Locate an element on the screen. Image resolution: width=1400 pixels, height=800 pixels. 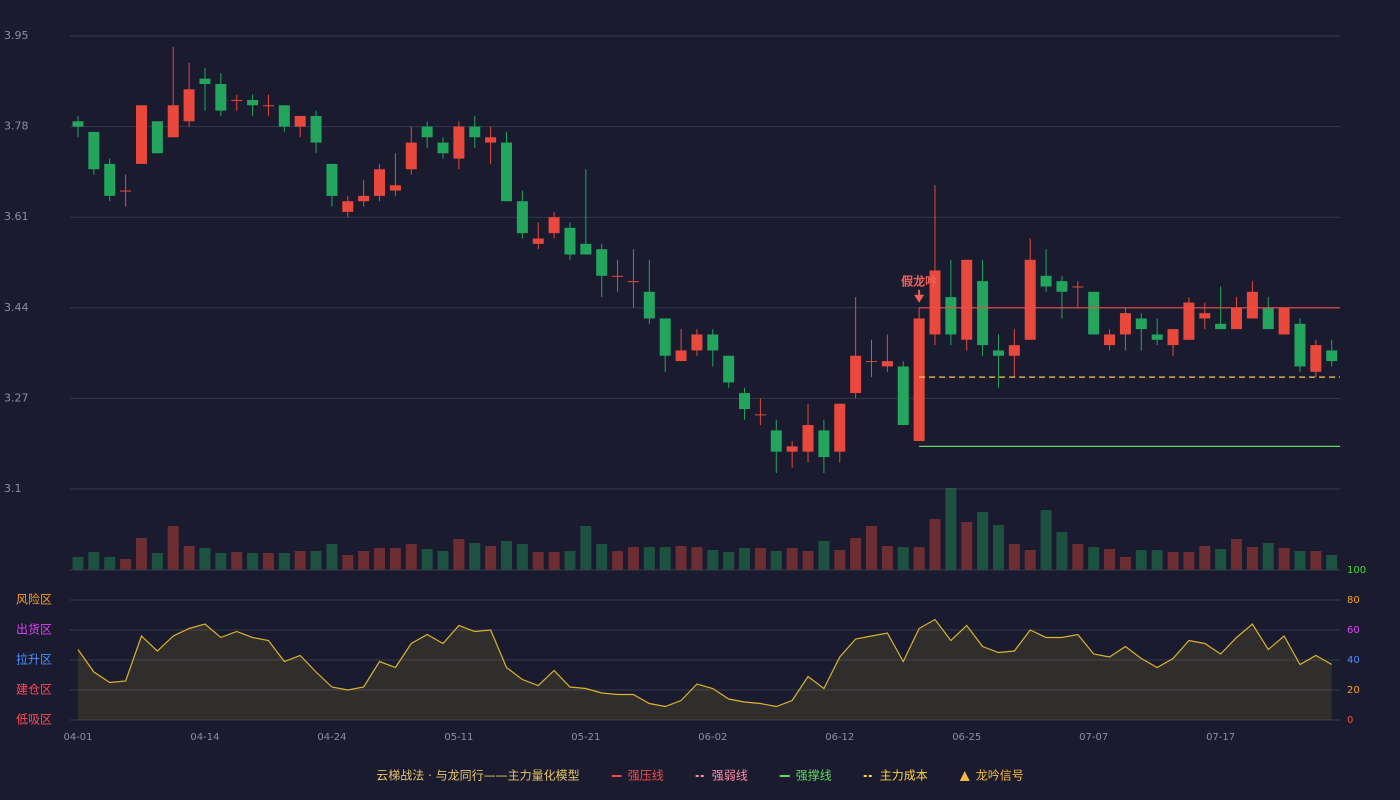
legend-label: 龙吟信号 is located at coordinates (1000, 775).